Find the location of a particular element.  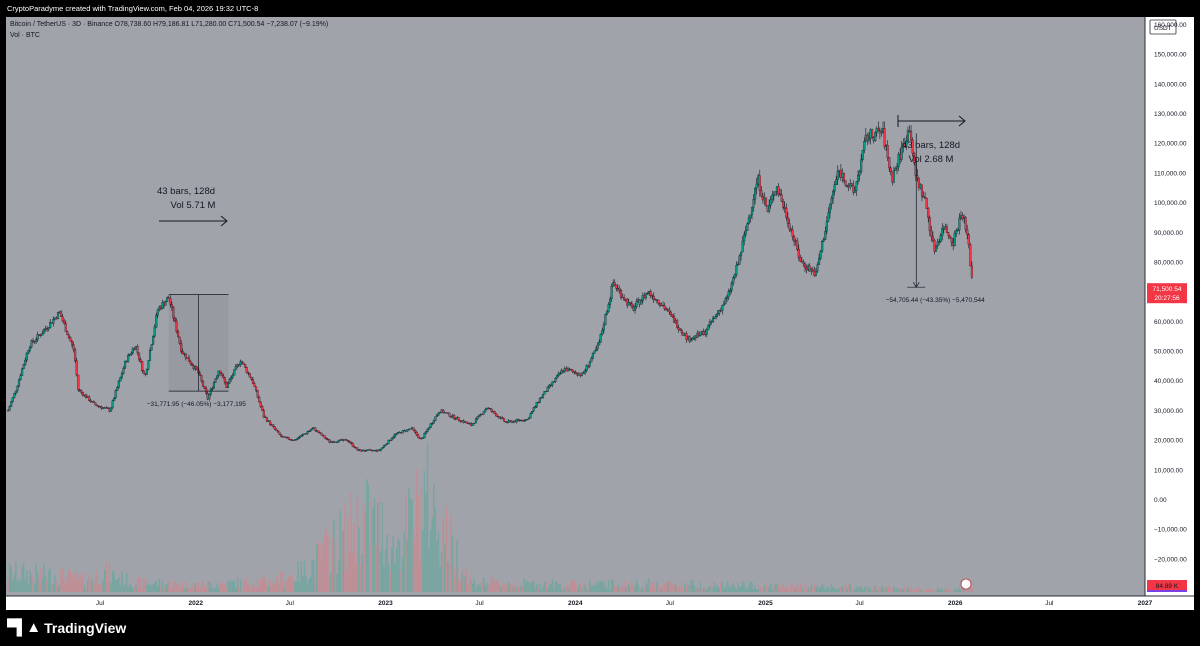

x-tick-label: 2024 is located at coordinates (575, 603).